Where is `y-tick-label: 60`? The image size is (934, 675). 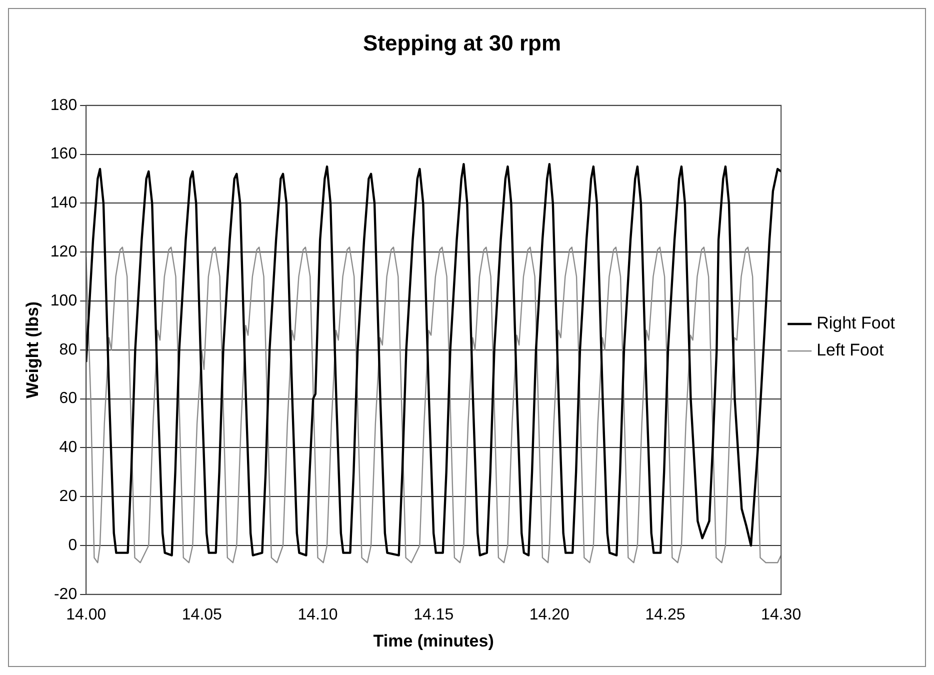 y-tick-label: 60 is located at coordinates (68, 399).